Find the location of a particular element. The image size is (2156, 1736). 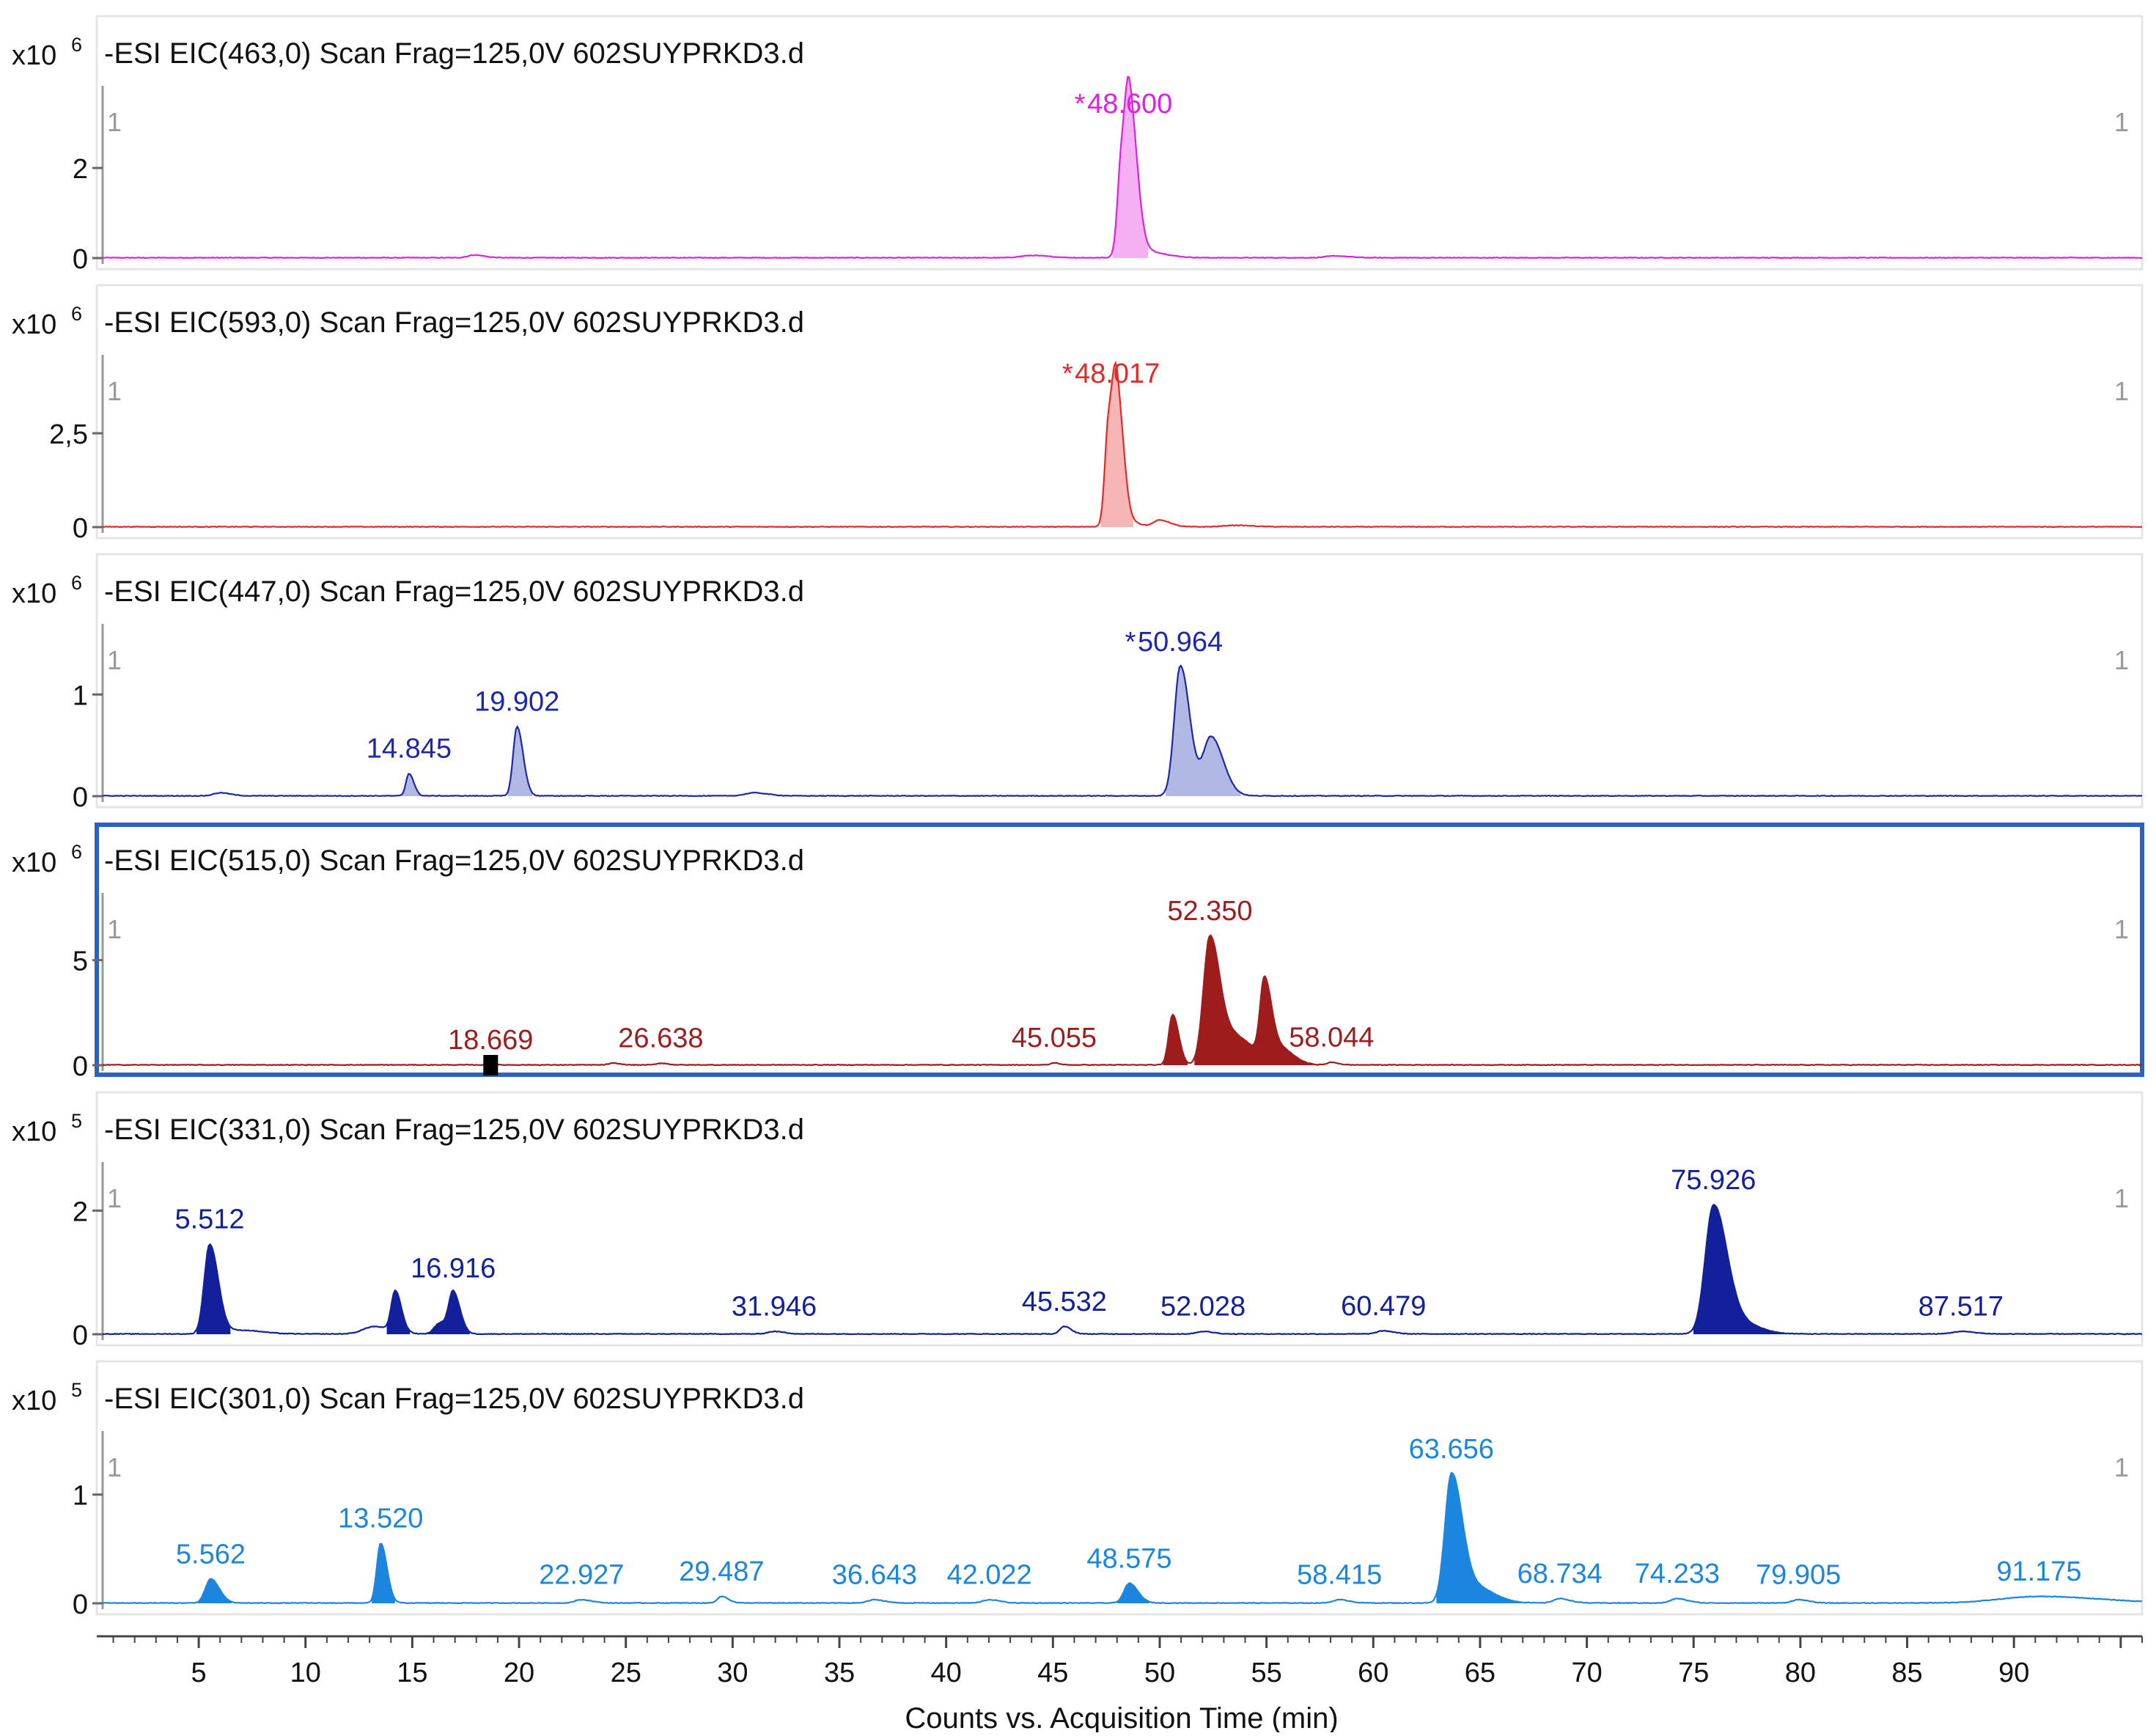

peak-label: 36.643 is located at coordinates (874, 1576).